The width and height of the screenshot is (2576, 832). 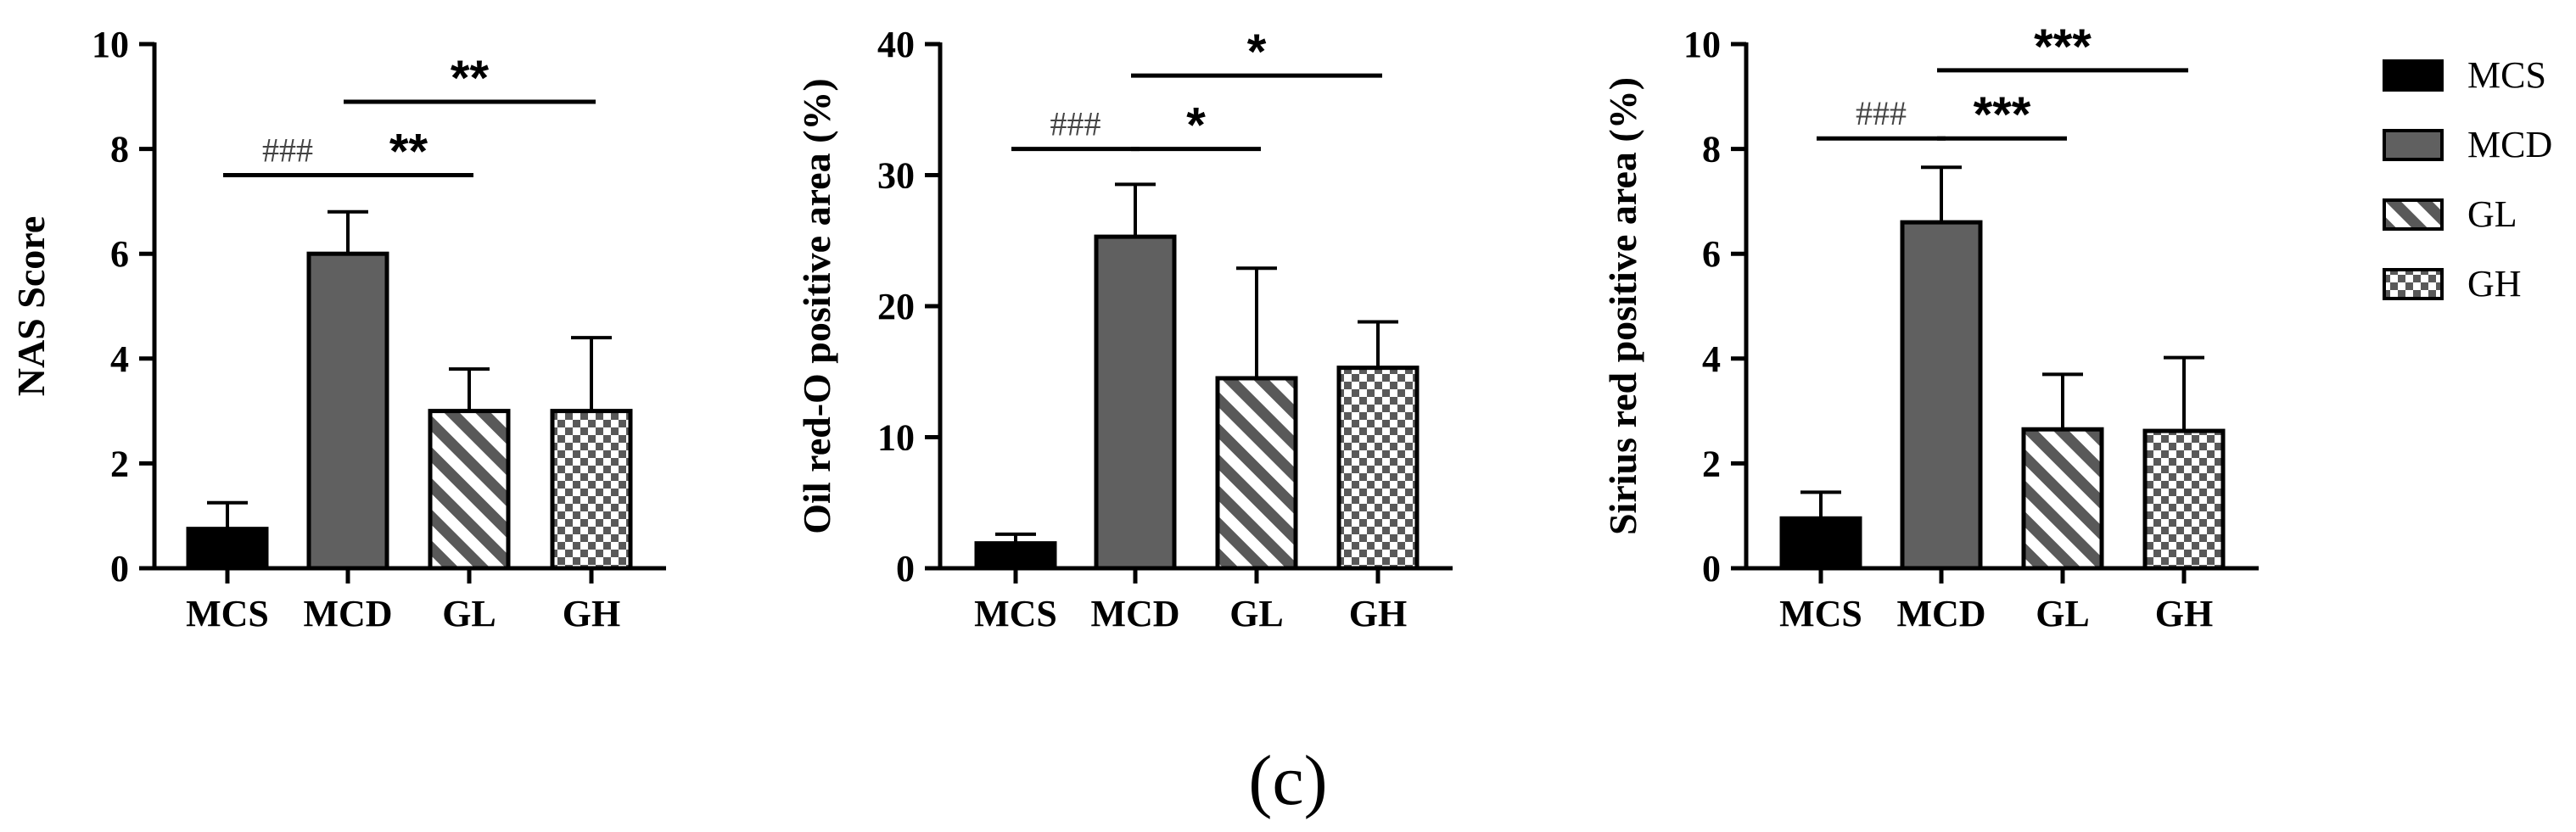 What do you see at coordinates (896, 45) in the screenshot?
I see `y-tick-label: 40` at bounding box center [896, 45].